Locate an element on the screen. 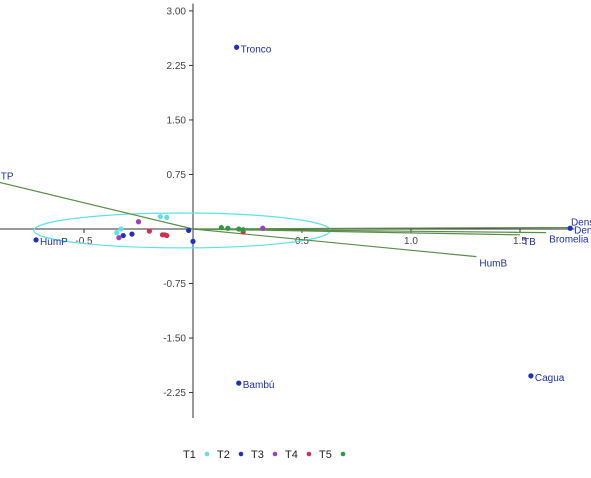 The height and width of the screenshot is (478, 591). treatment-points is located at coordinates (190, 229).